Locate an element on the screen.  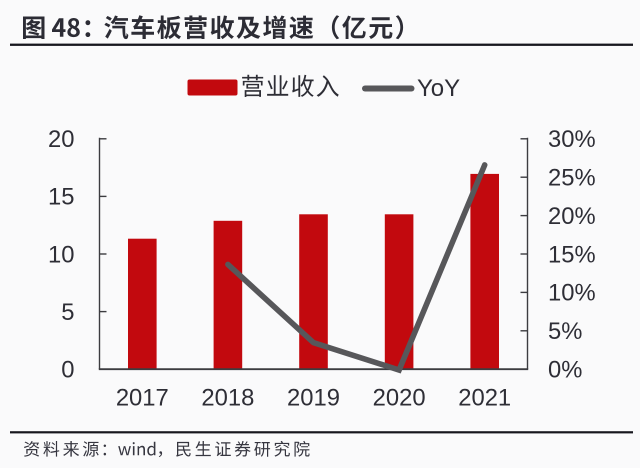
svg-text: 15 is located at coordinates (61, 197).